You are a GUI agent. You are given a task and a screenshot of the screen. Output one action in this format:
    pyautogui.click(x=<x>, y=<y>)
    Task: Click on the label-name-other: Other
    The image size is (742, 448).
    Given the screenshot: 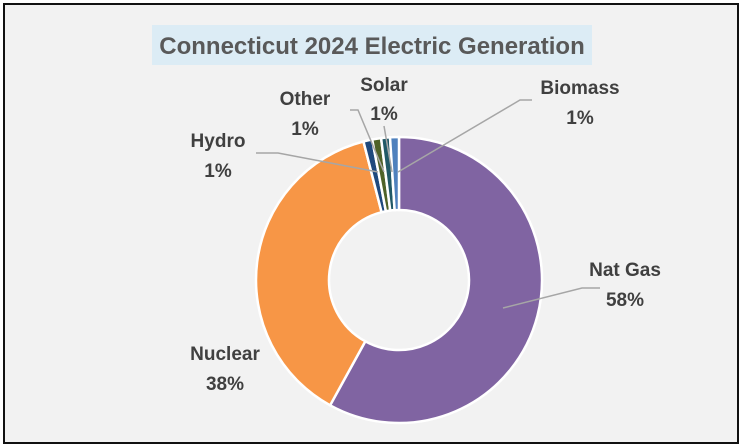 What is the action you would take?
    pyautogui.click(x=305, y=99)
    